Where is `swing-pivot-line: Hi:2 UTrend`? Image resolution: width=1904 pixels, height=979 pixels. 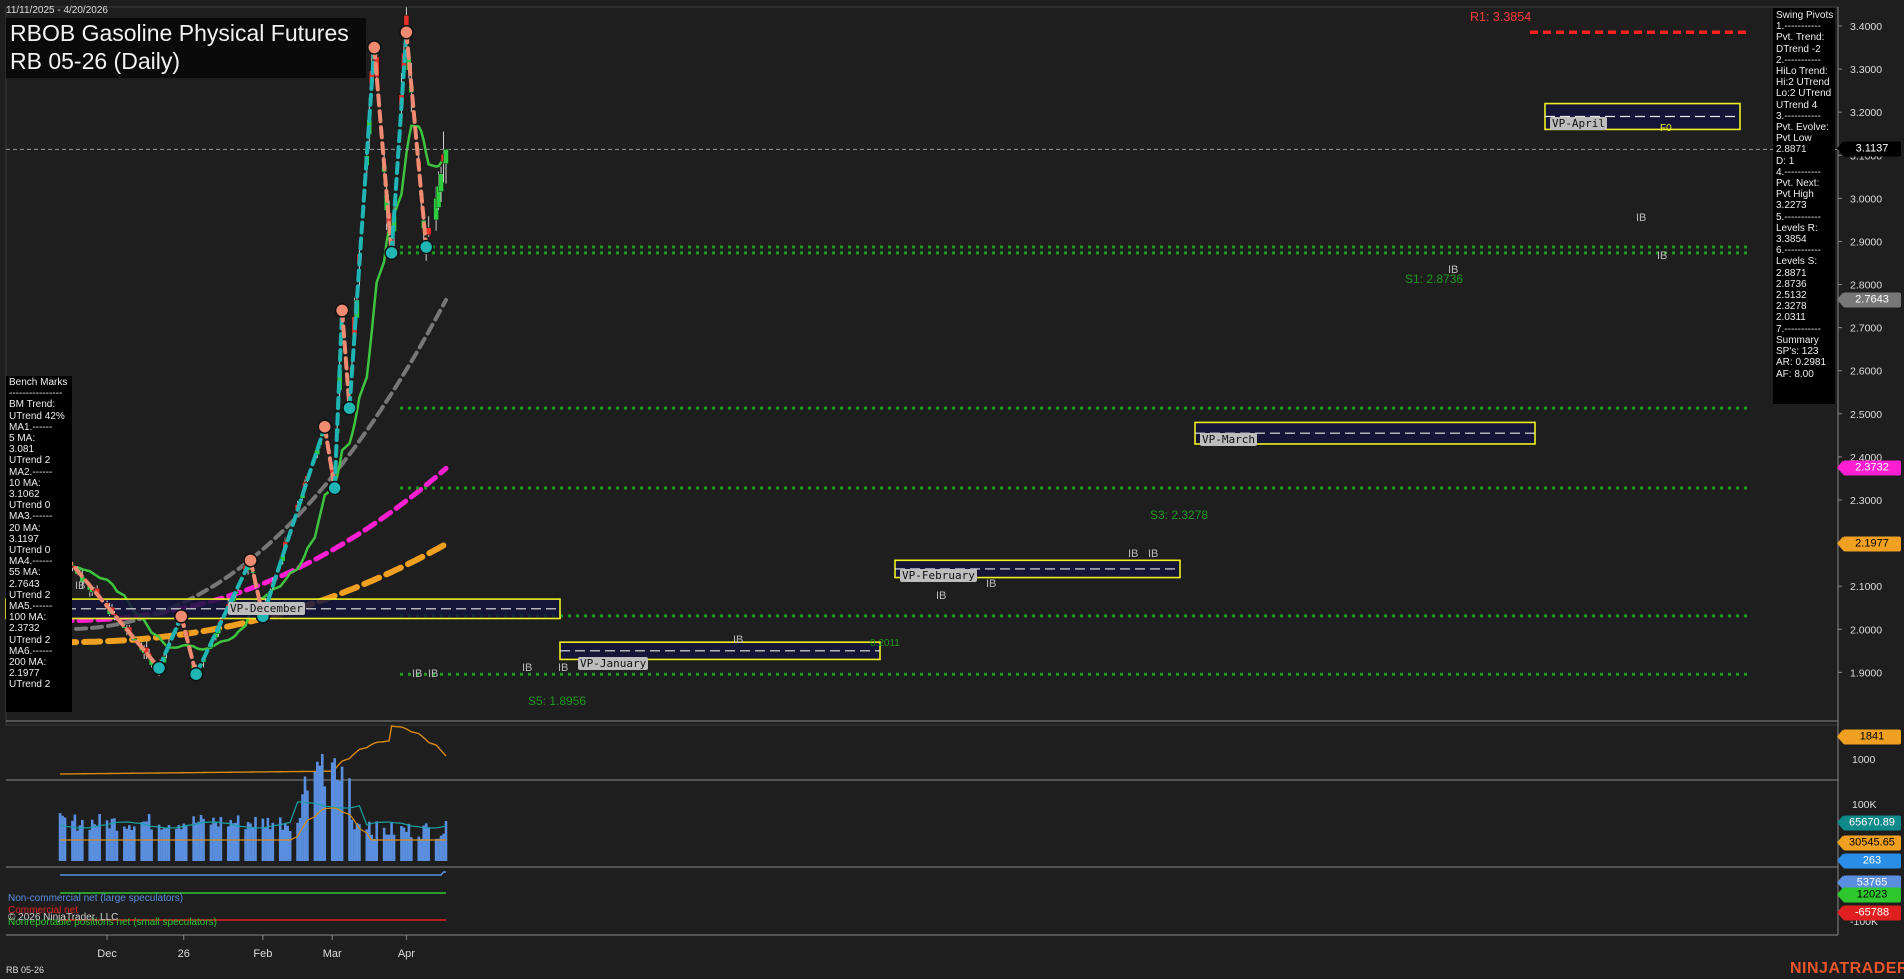
swing-pivot-line: Hi:2 UTrend is located at coordinates (1803, 83).